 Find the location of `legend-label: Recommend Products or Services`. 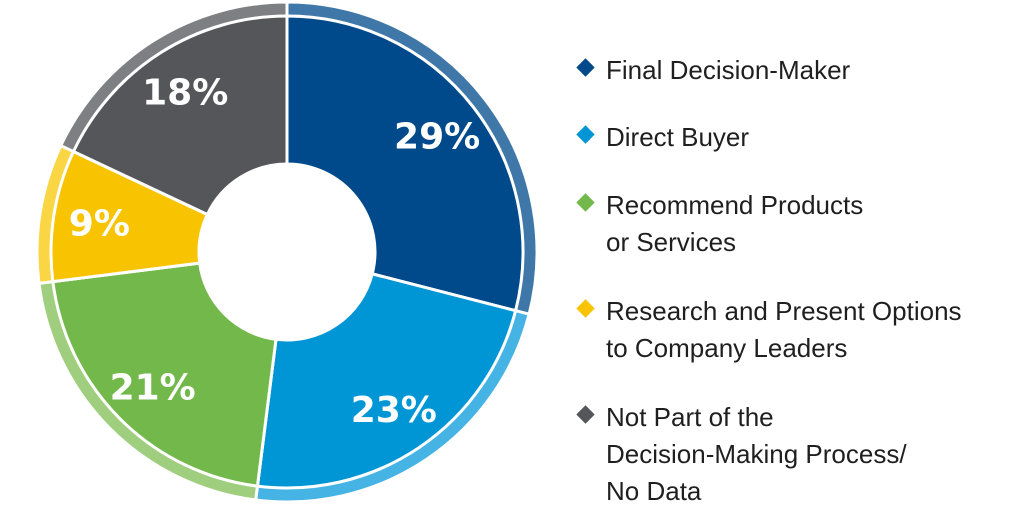

legend-label: Recommend Products or Services is located at coordinates (735, 223).